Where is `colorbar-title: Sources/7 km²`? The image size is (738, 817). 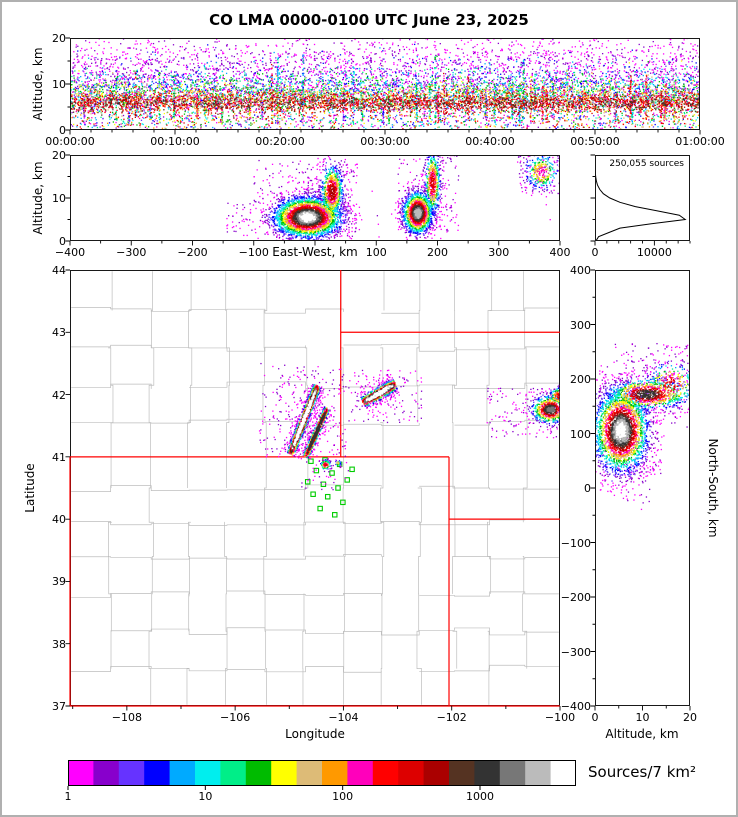
colorbar-title: Sources/7 km² is located at coordinates (642, 772).